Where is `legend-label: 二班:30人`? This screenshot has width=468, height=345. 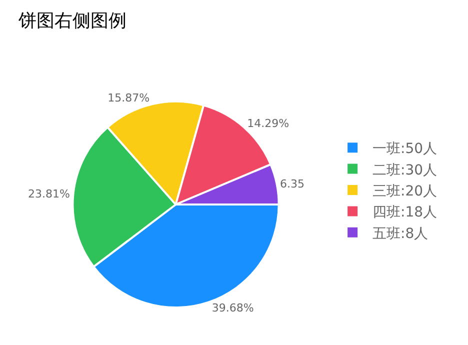
legend-label: 二班:30人 is located at coordinates (405, 170).